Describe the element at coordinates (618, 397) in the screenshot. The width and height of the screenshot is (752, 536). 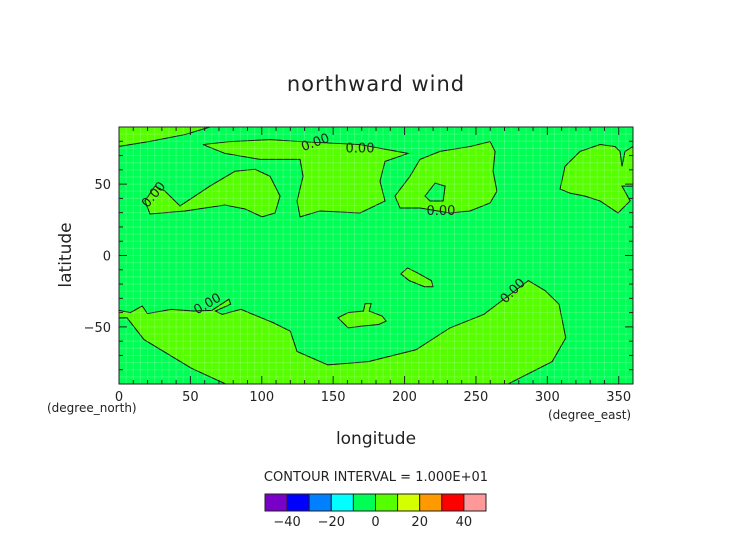
I see `x-tick-label: 350` at that location.